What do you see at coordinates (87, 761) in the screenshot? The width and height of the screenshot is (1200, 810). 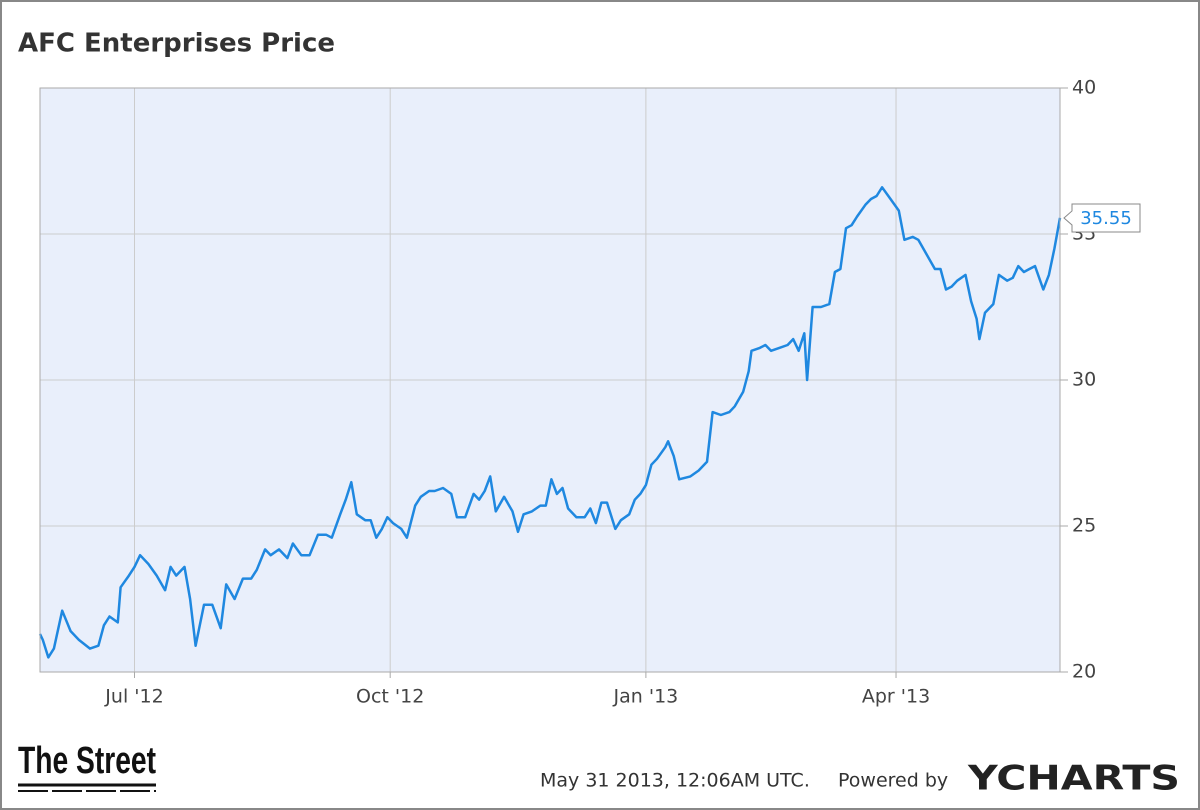 I see `source-logo: The Street` at bounding box center [87, 761].